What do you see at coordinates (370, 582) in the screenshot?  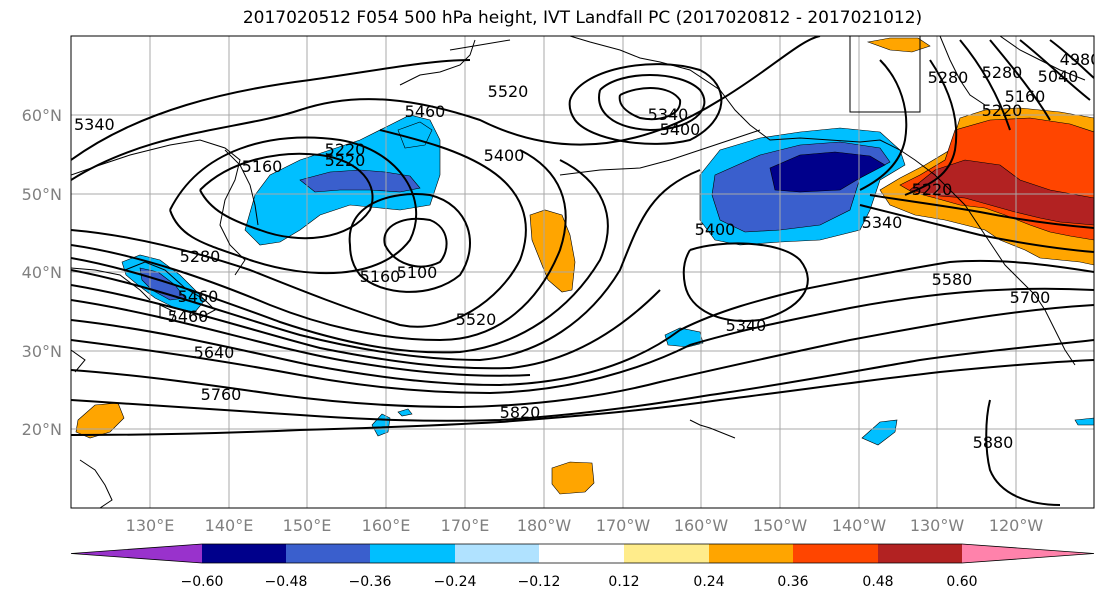 I see `colorbar-tick-label: −0.36` at bounding box center [370, 582].